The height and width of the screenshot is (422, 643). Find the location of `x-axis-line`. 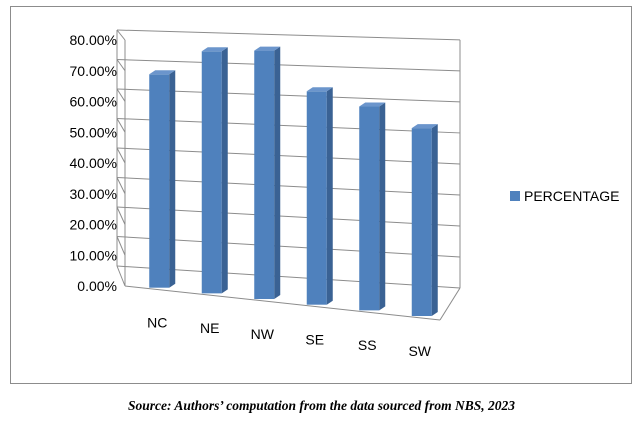

x-axis-line is located at coordinates (282, 303).